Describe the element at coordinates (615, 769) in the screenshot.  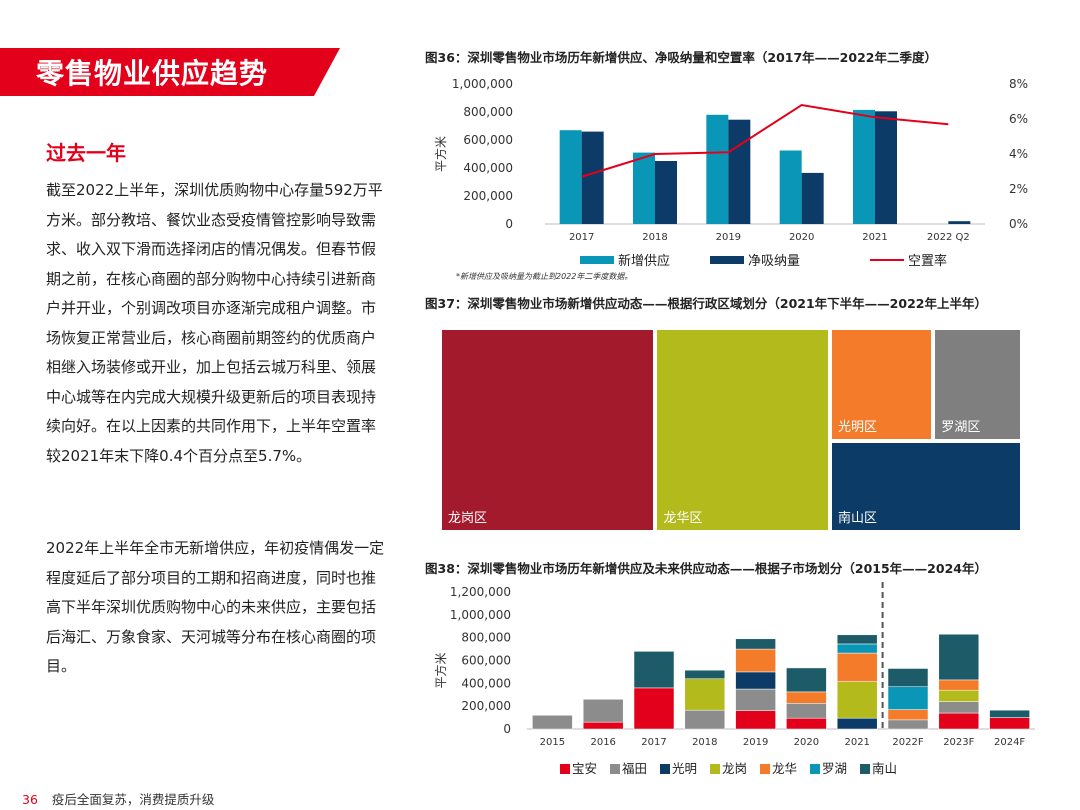
I see `legend-swatch-福田` at that location.